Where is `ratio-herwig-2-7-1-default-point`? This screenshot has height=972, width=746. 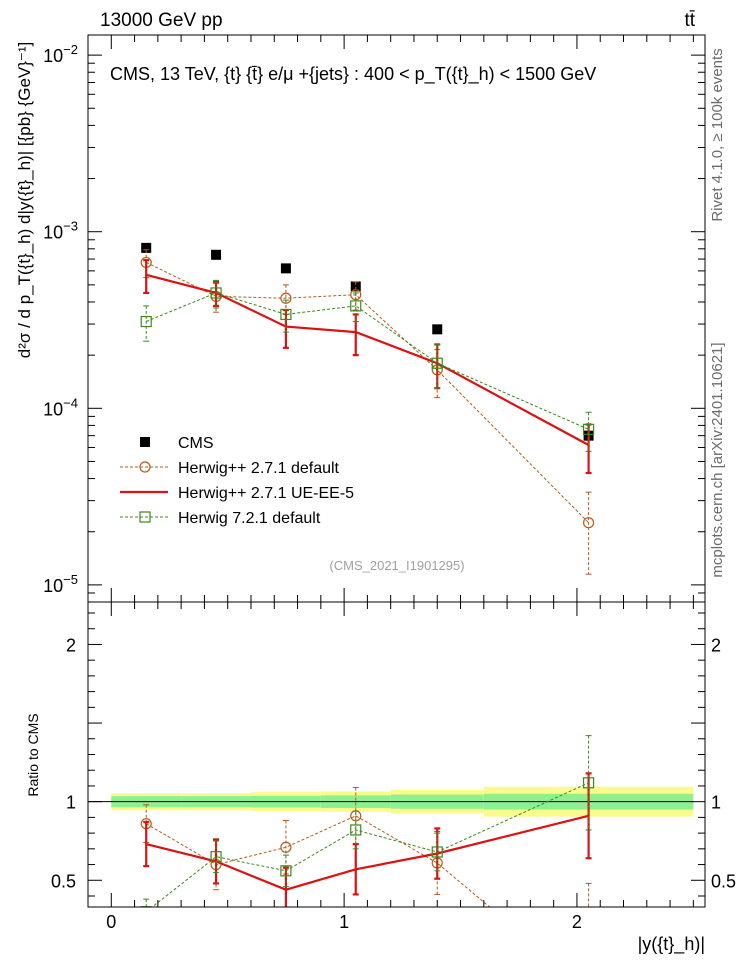
ratio-herwig-2-7-1-default-point is located at coordinates (286, 847).